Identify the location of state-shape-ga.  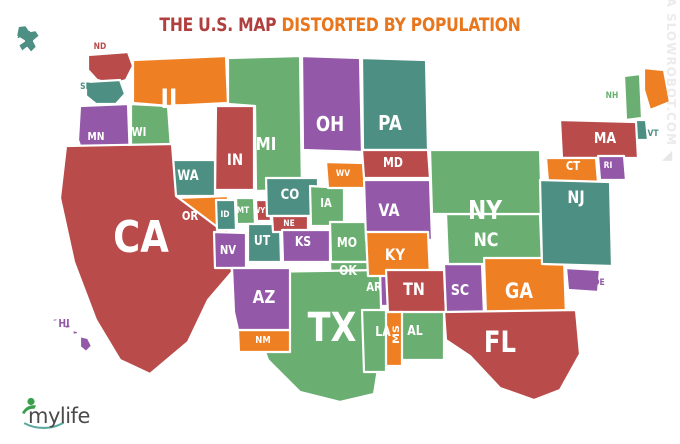
(525, 287).